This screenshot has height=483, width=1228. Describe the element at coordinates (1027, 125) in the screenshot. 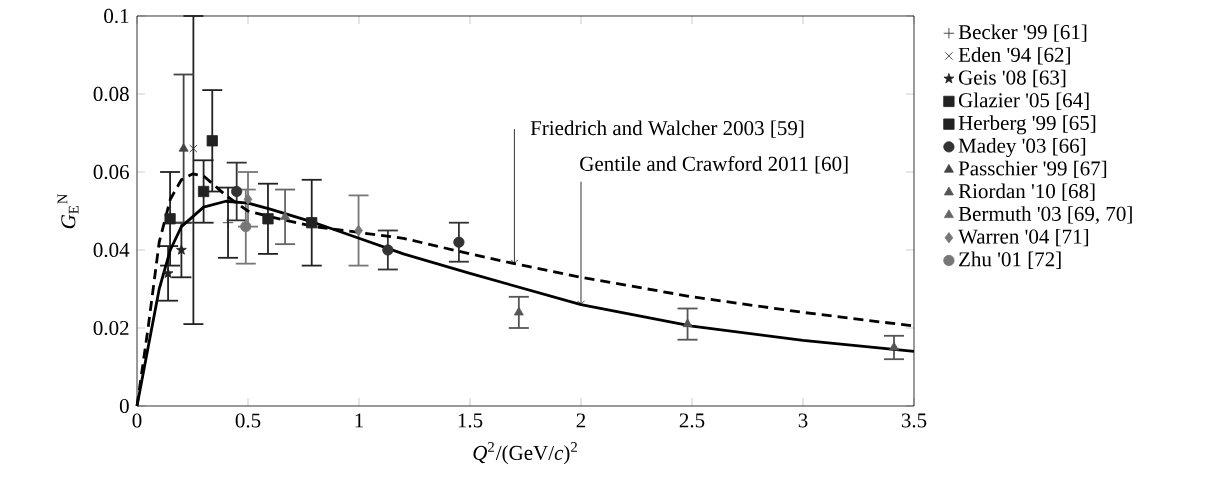

I see `legend-label: Herberg '99 [65]` at that location.